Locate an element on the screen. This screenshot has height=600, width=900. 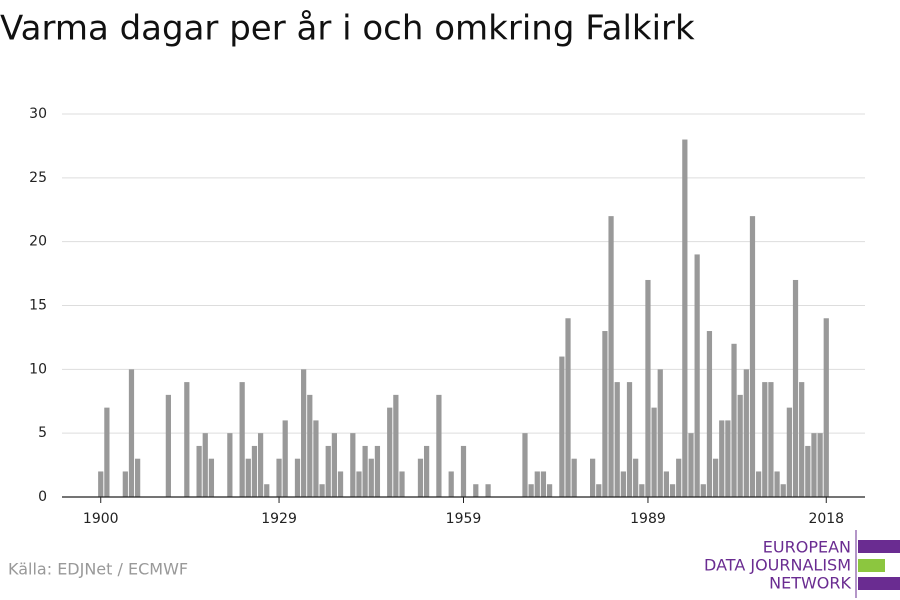
logo-text: NETWORK is located at coordinates (810, 583).